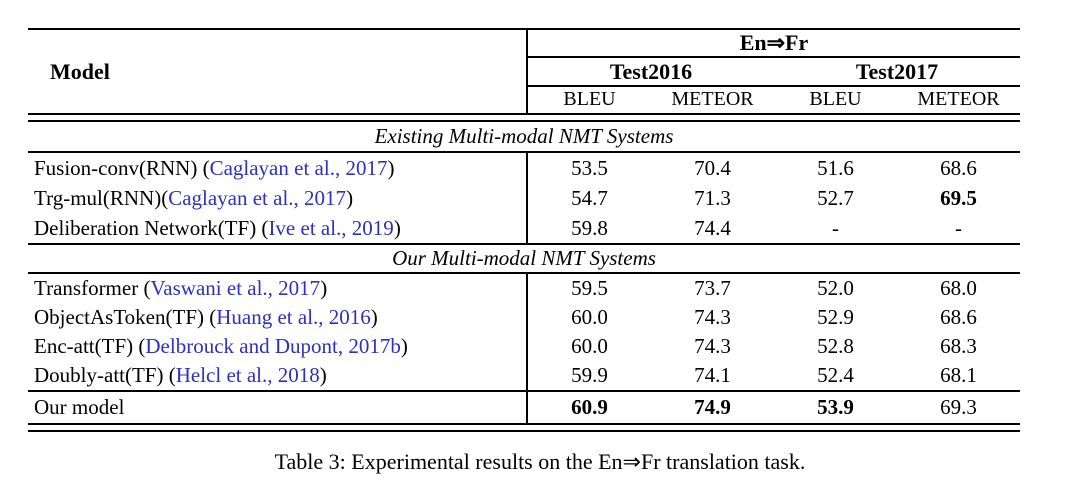  Describe the element at coordinates (293, 317) in the screenshot. I see `citation-link: Huang et al., 2016` at that location.